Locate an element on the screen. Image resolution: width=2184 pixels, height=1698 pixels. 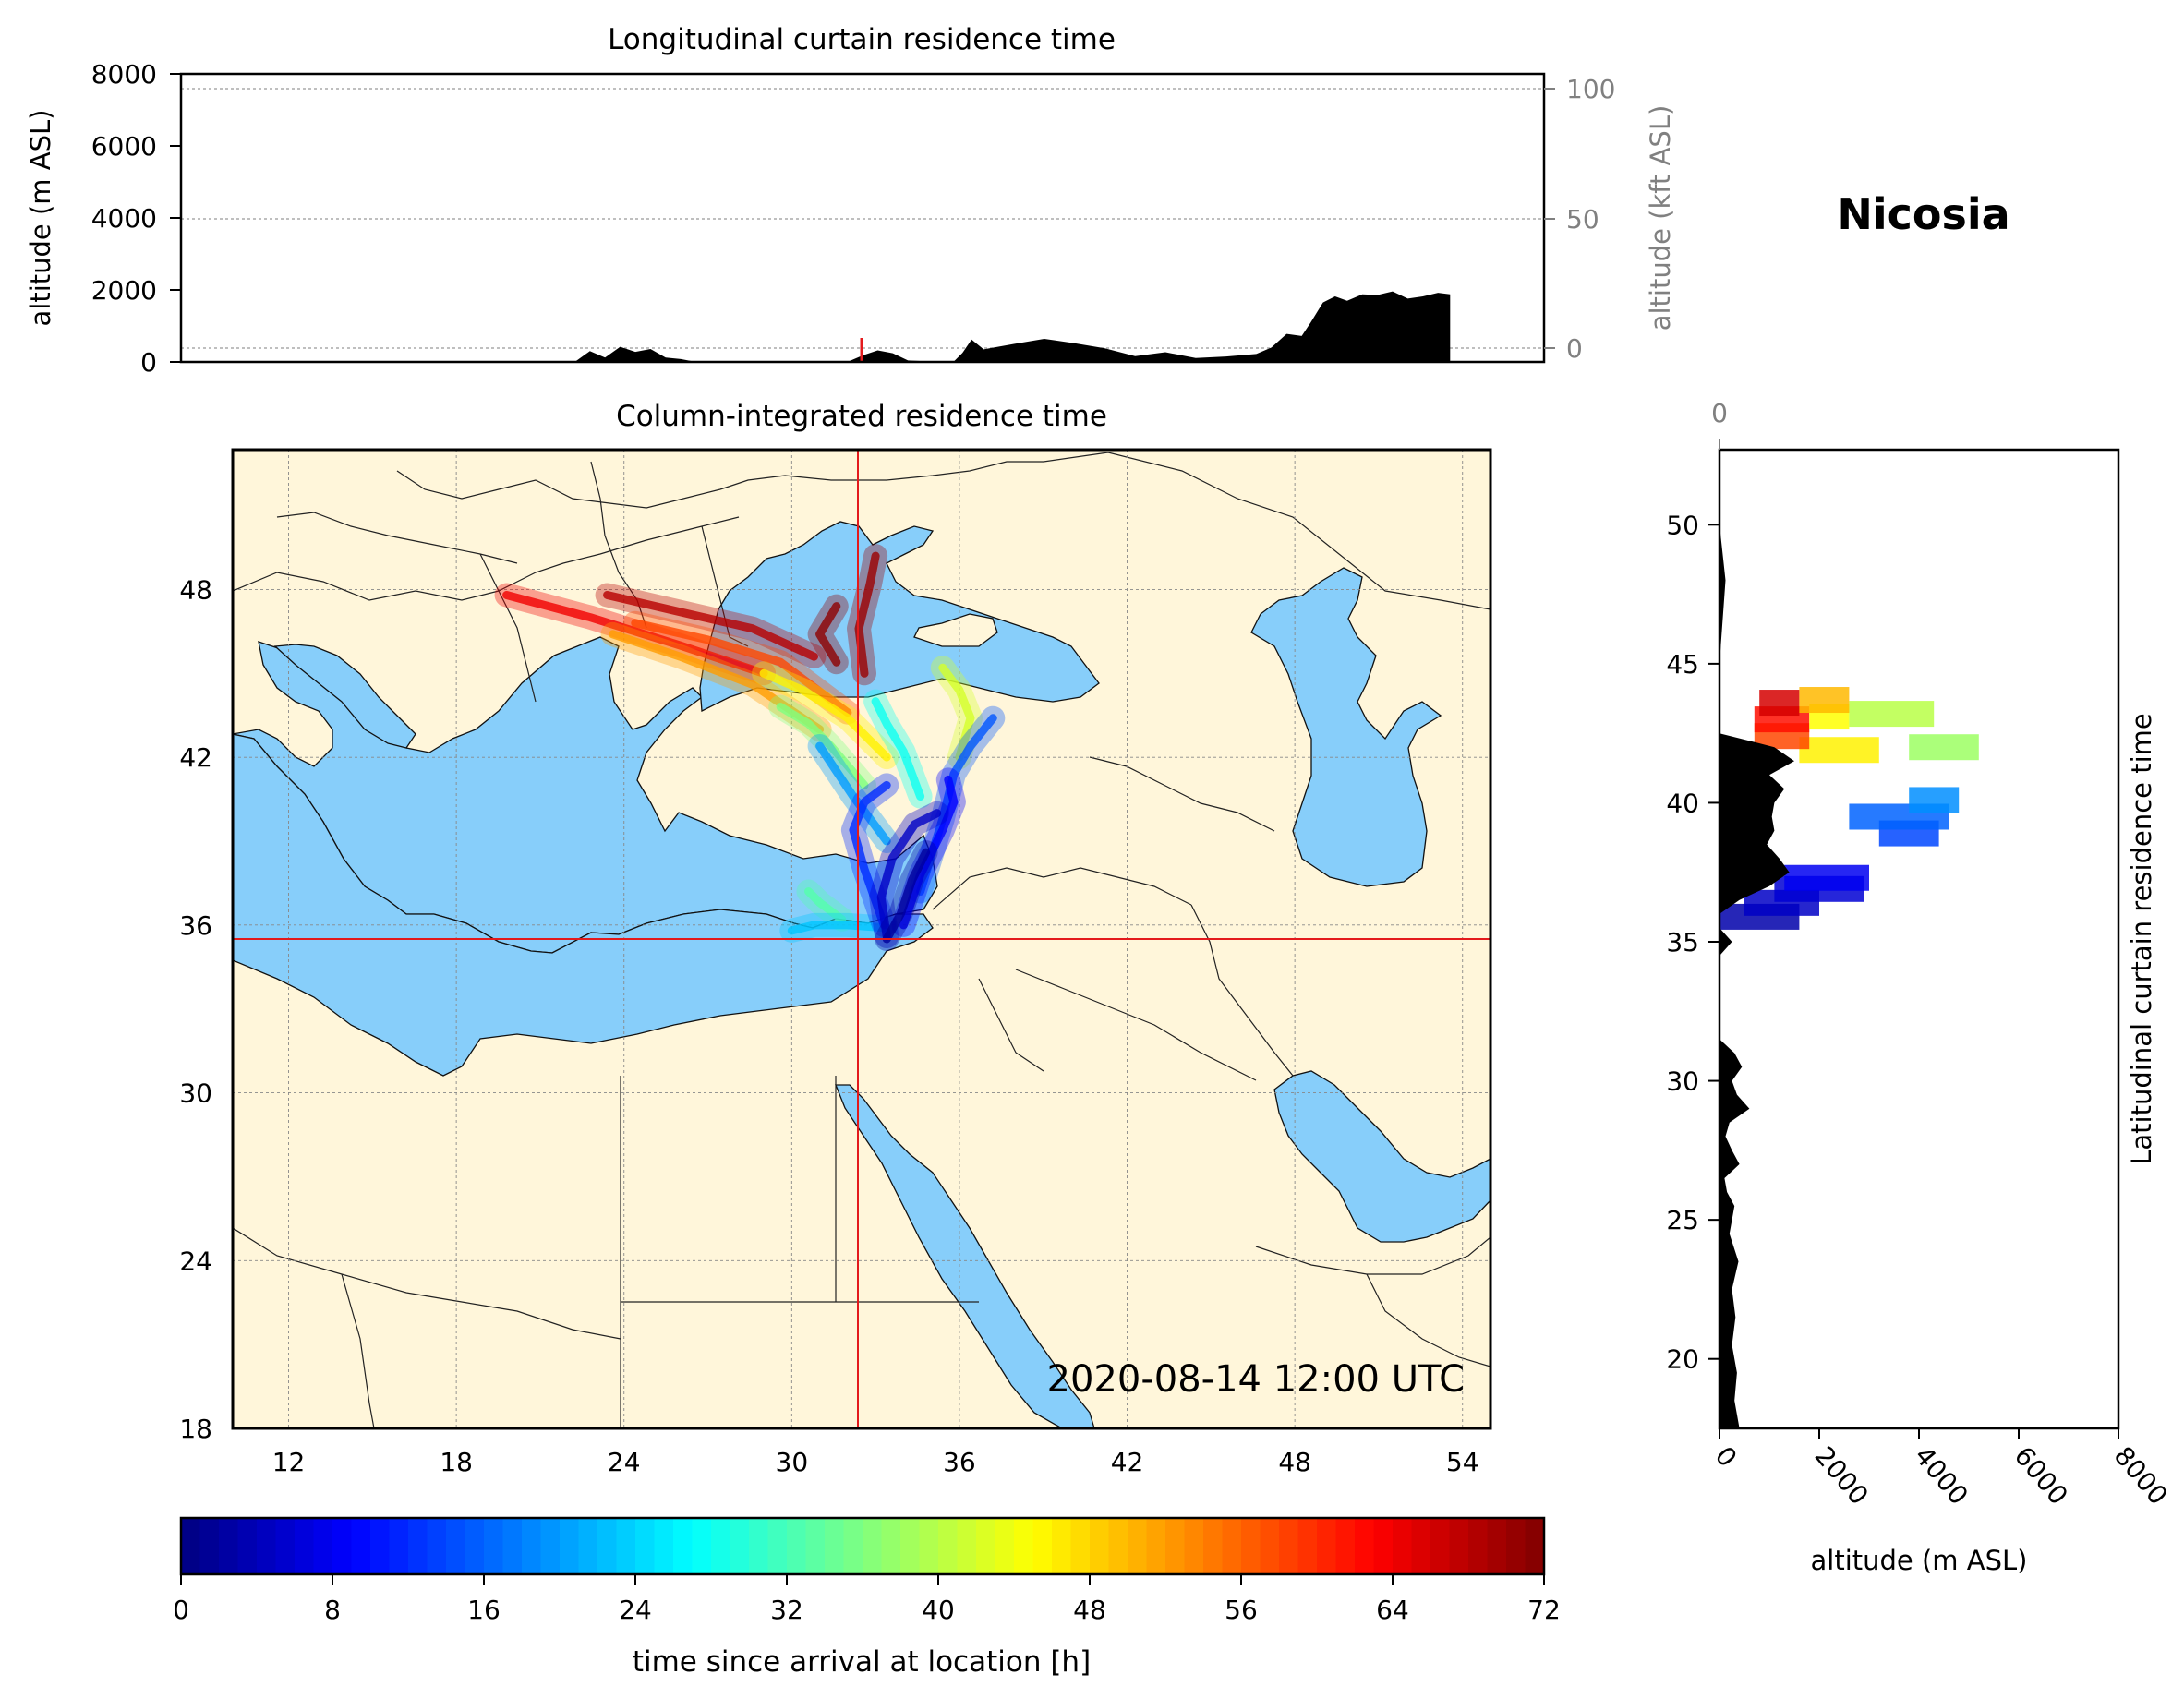
x-tick-label: 12 is located at coordinates (289, 1462).